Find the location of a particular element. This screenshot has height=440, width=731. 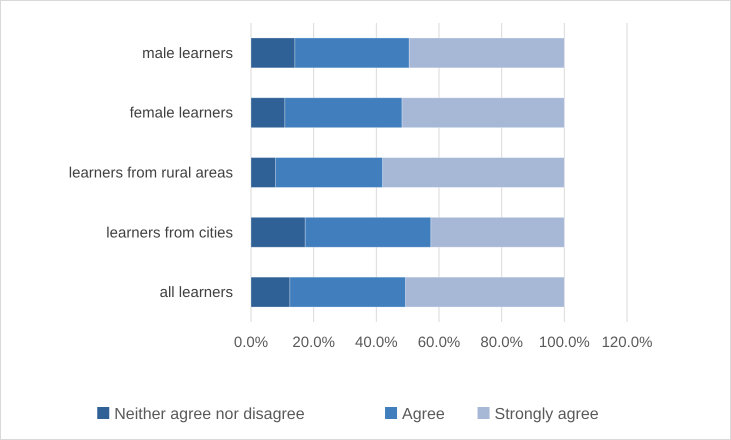

y-tick-label: learners from rural areas is located at coordinates (150, 173).